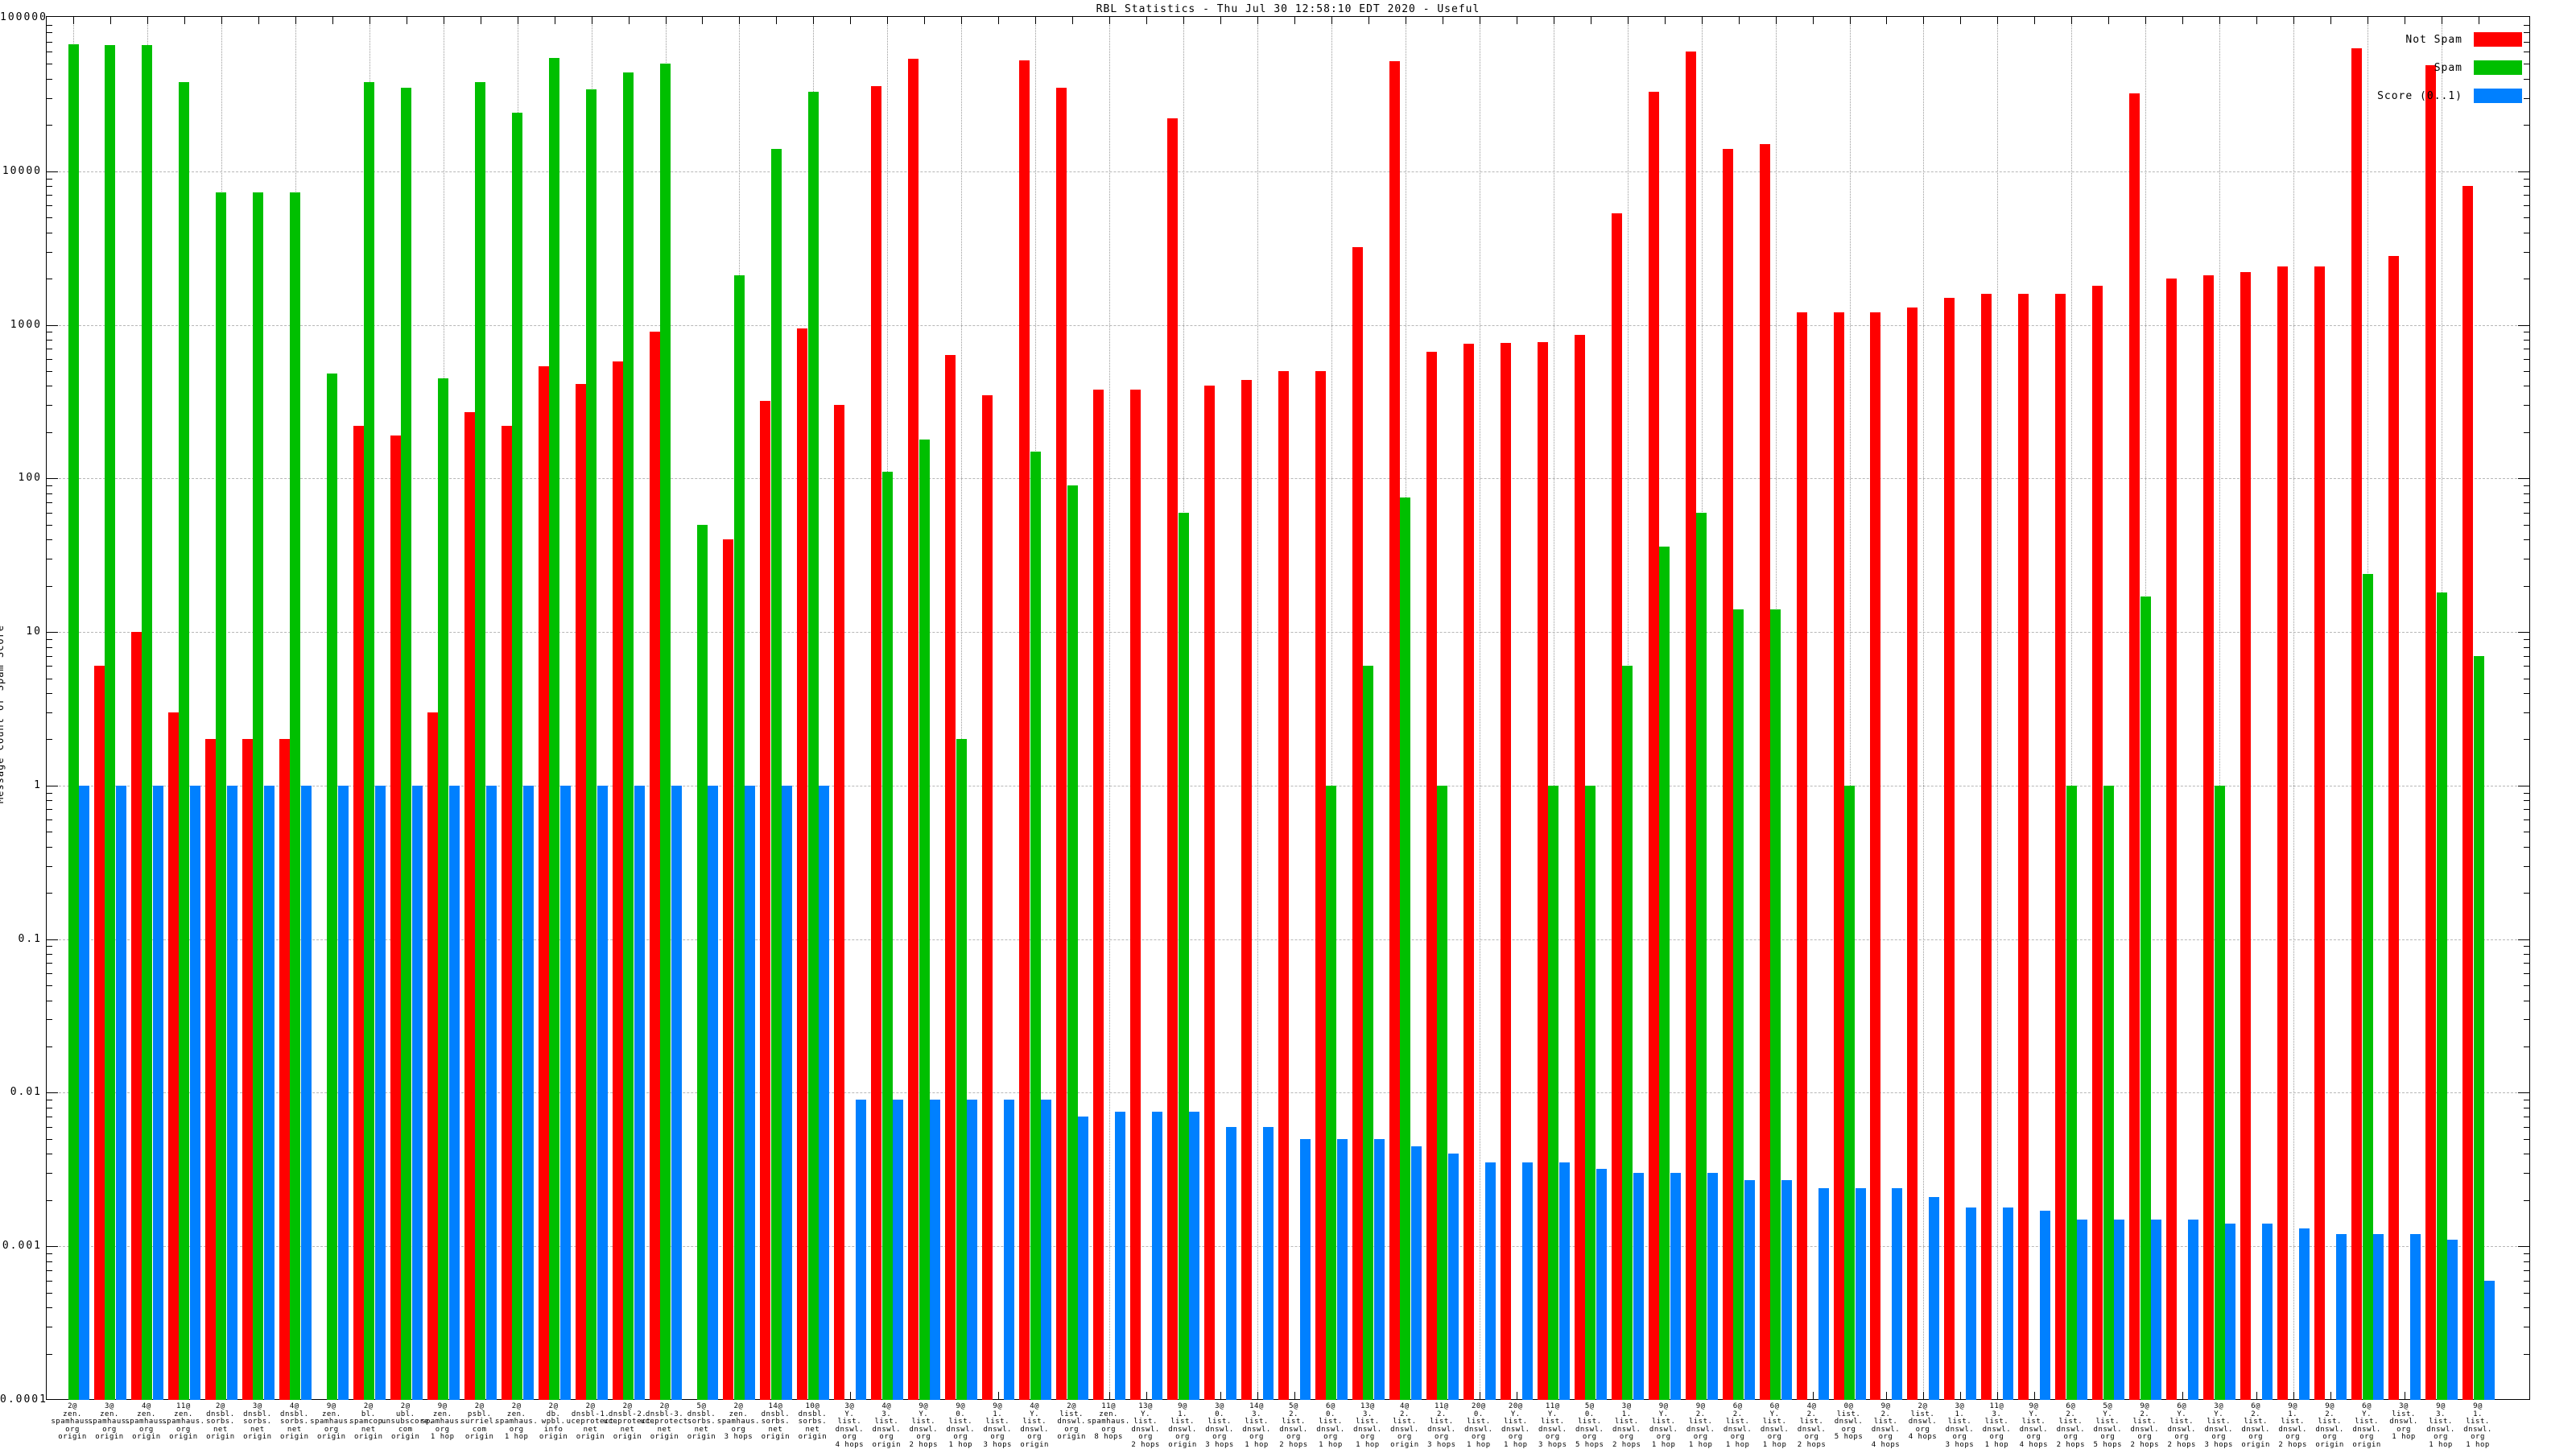  What do you see at coordinates (2449, 67) in the screenshot?
I see `legend-entry-spam: Spam` at bounding box center [2449, 67].